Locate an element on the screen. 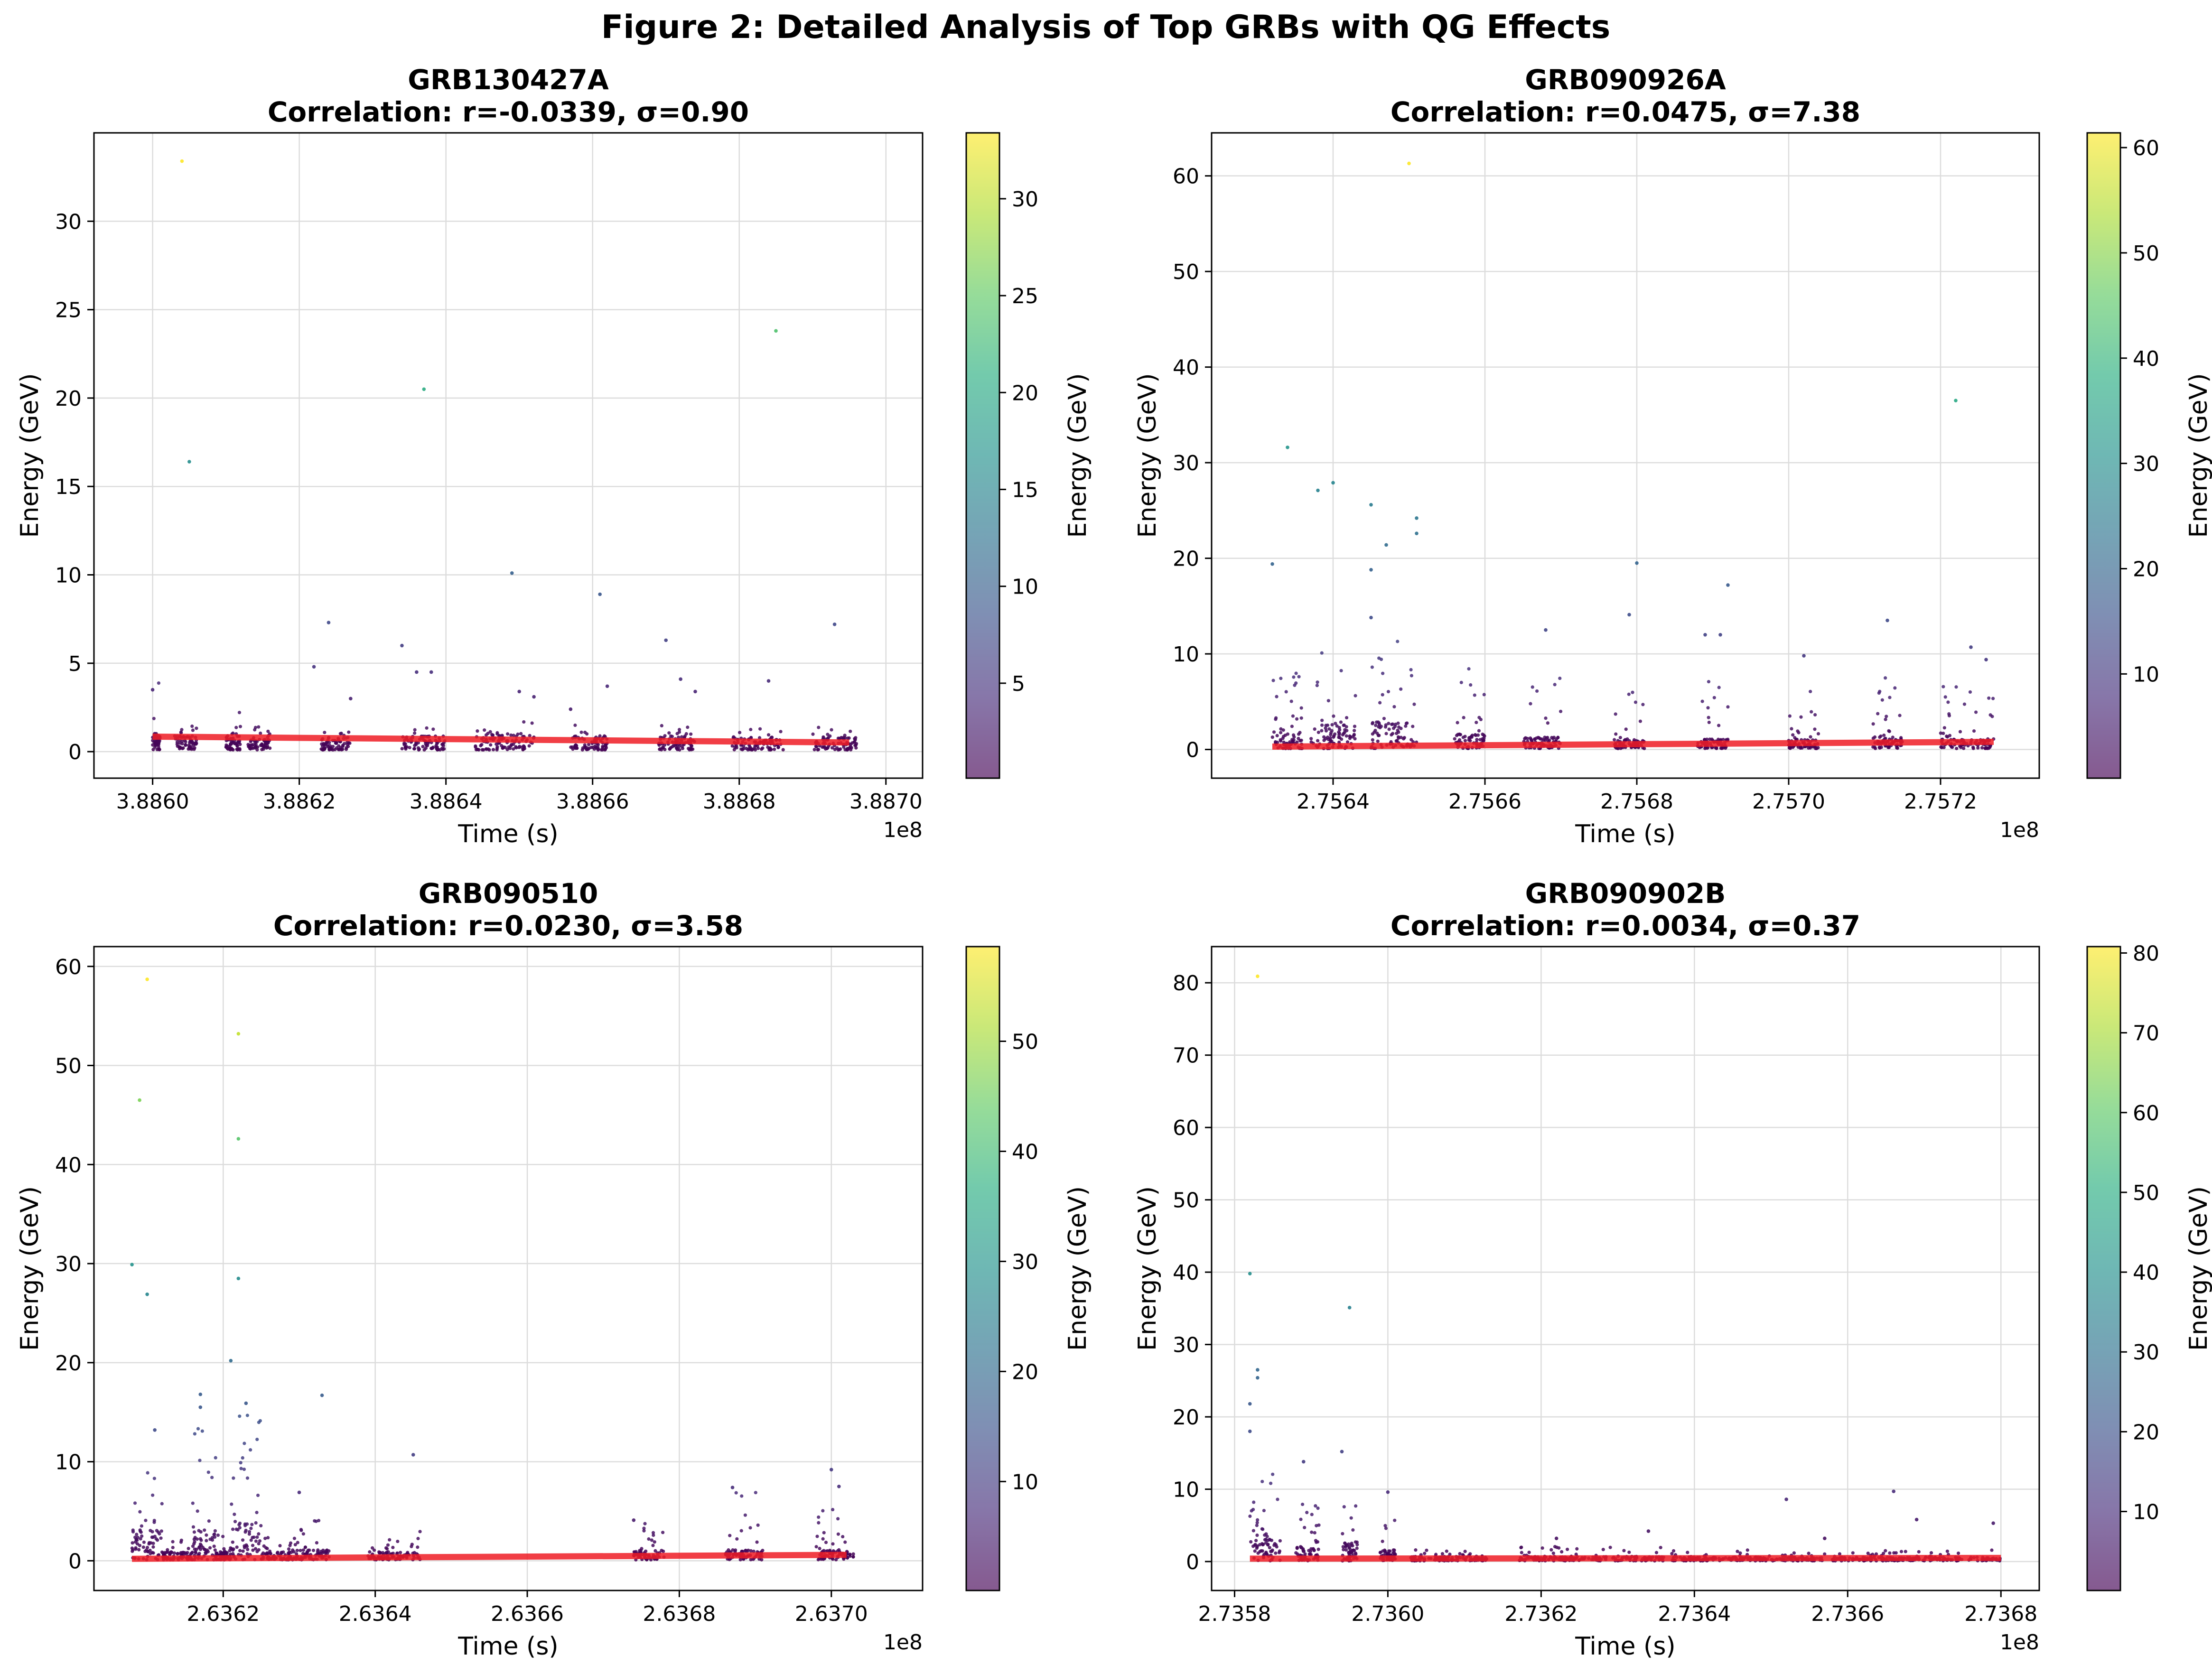 The width and height of the screenshot is (2212, 1674). chart-title: GRB130427A is located at coordinates (509, 80).